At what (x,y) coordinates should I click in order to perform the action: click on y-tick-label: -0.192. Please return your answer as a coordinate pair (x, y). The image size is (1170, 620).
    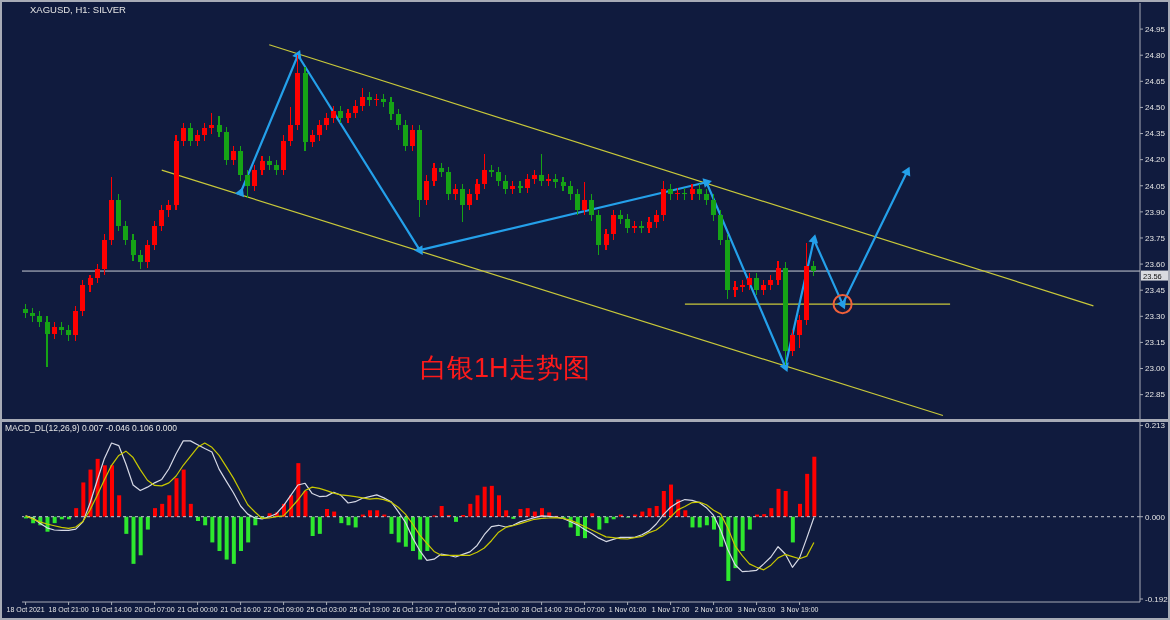
    Looking at the image, I should click on (1157, 599).